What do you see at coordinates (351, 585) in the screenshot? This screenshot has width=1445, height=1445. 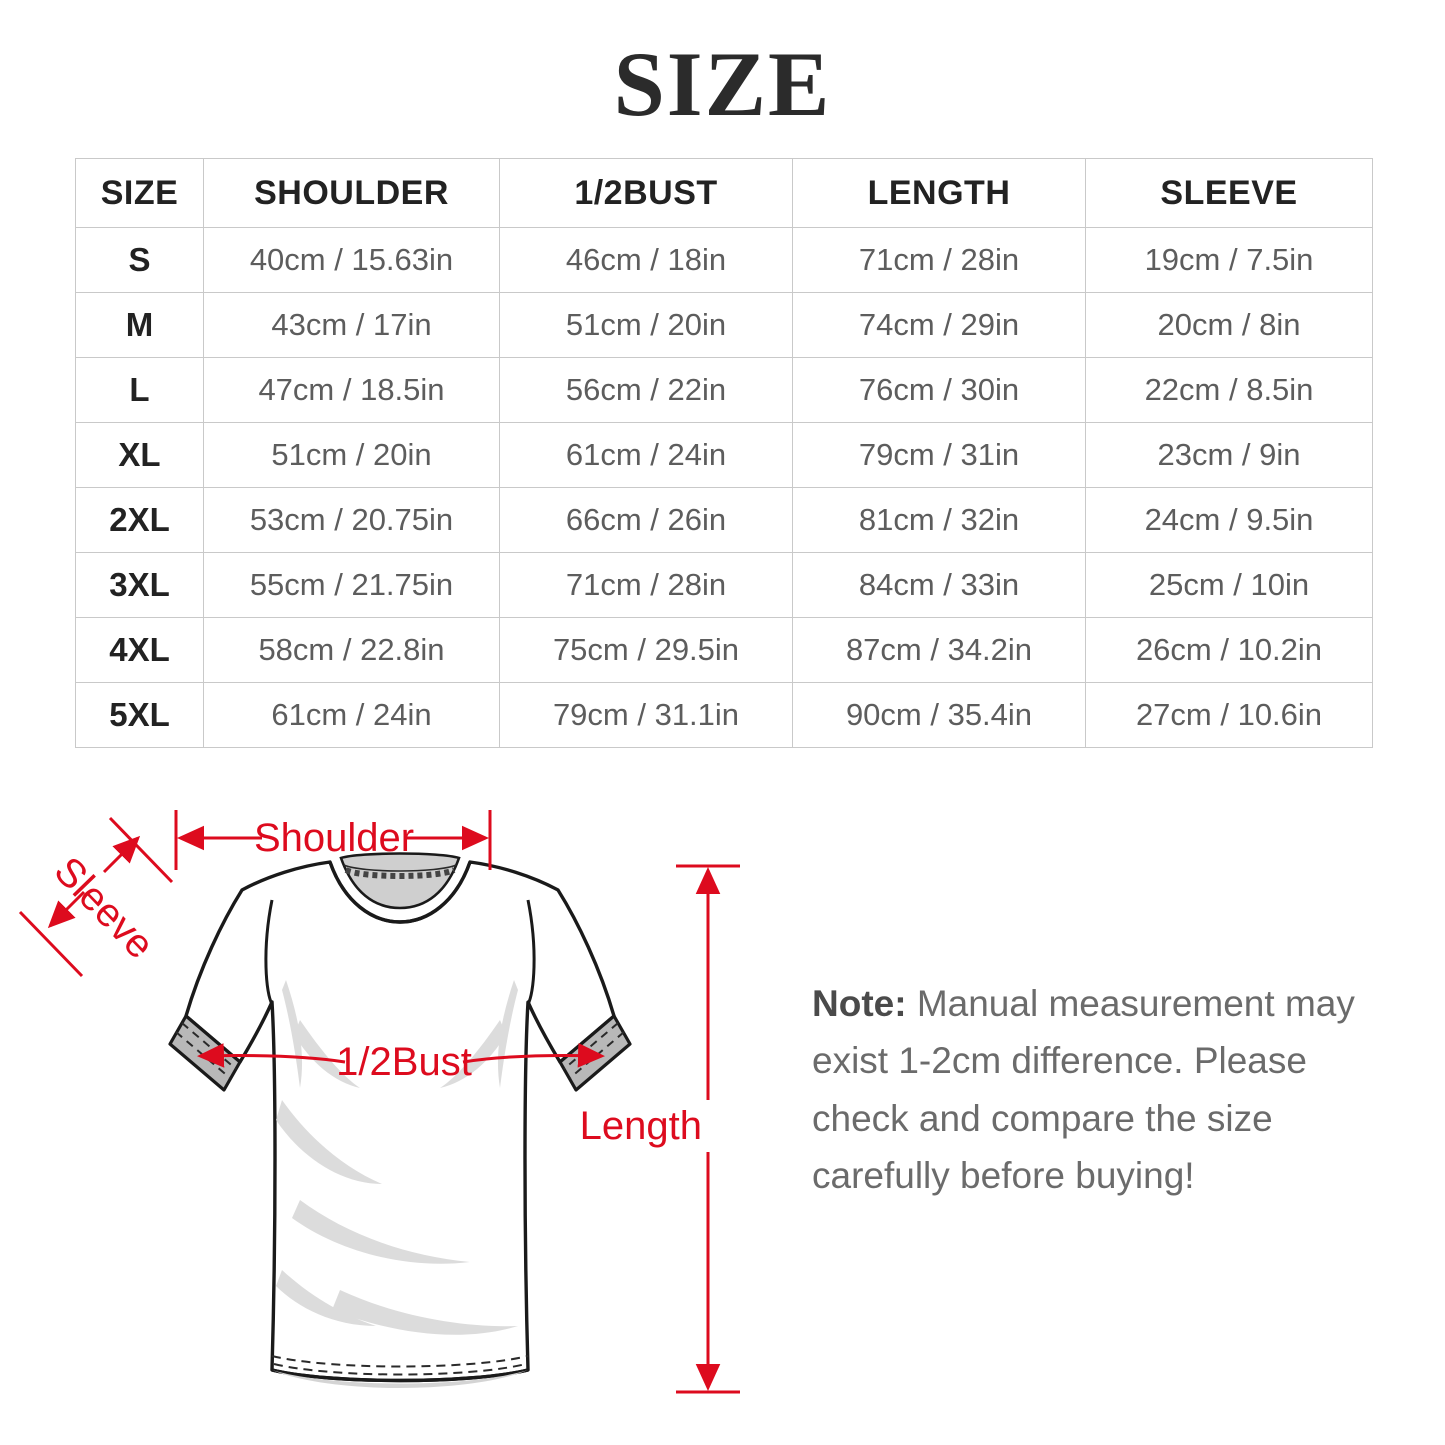 I see `cell-shoulder: 55cm / 21.75in` at bounding box center [351, 585].